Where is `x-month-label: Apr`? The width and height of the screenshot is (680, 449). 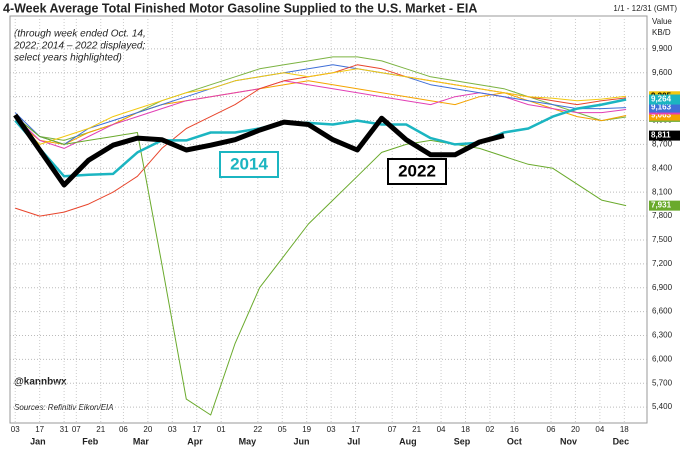
x-month-label: Apr is located at coordinates (195, 441).